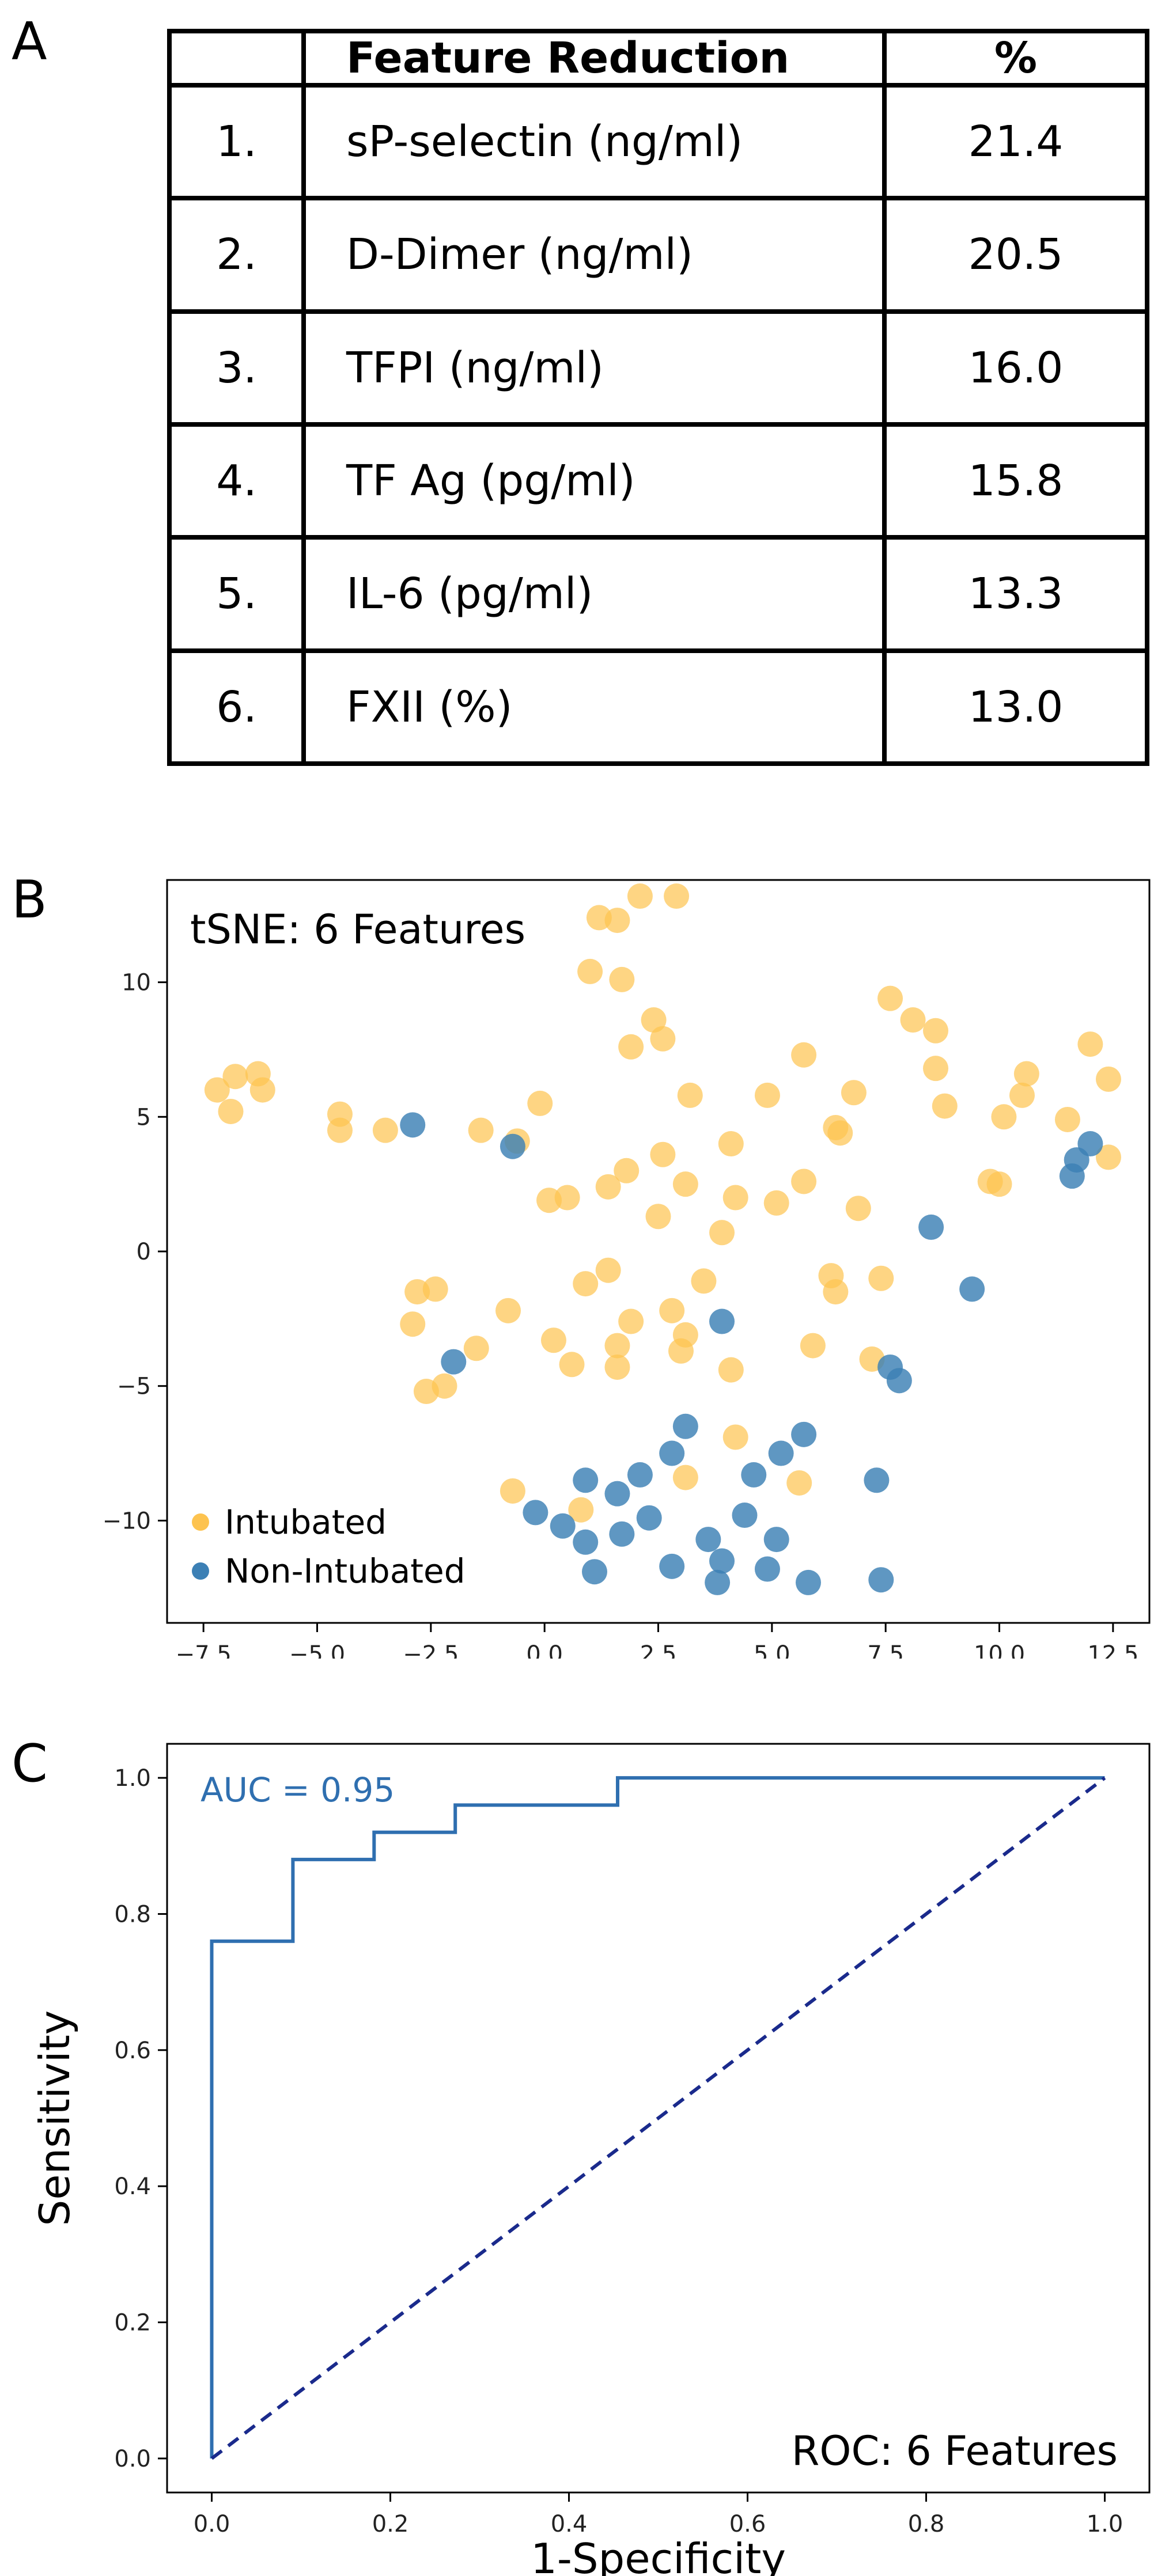 The height and width of the screenshot is (2576, 1169). Describe the element at coordinates (1015, 58) in the screenshot. I see `header-percent: %` at that location.